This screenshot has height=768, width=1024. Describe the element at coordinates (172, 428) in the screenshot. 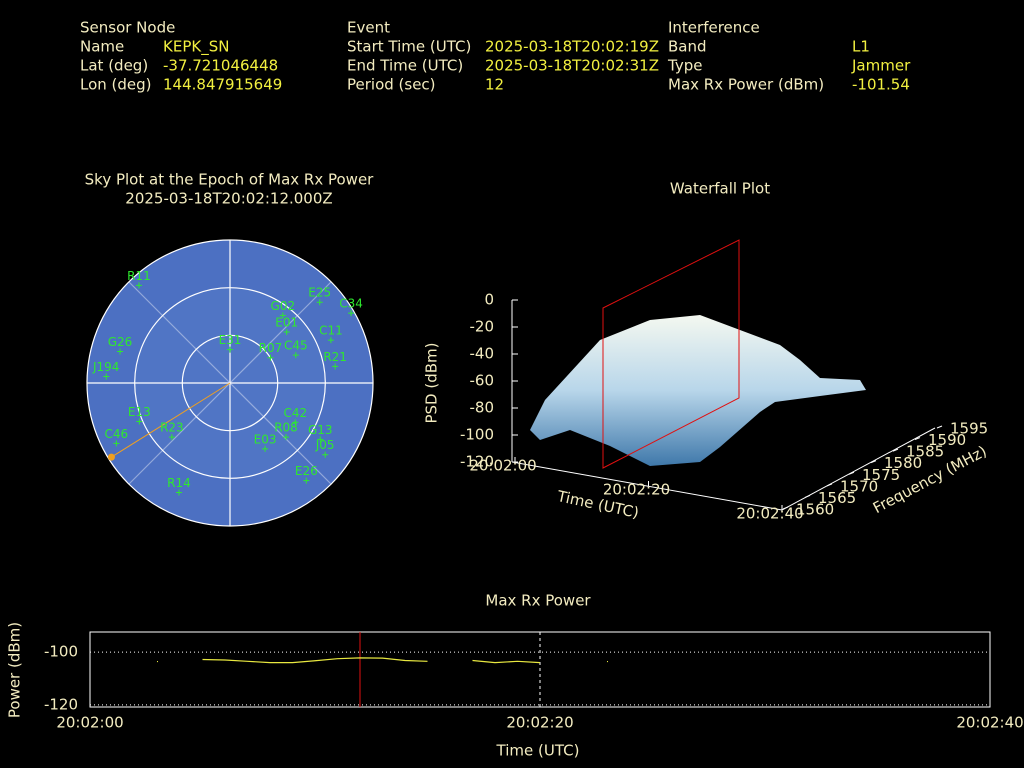

I see `sat-label: R23` at that location.